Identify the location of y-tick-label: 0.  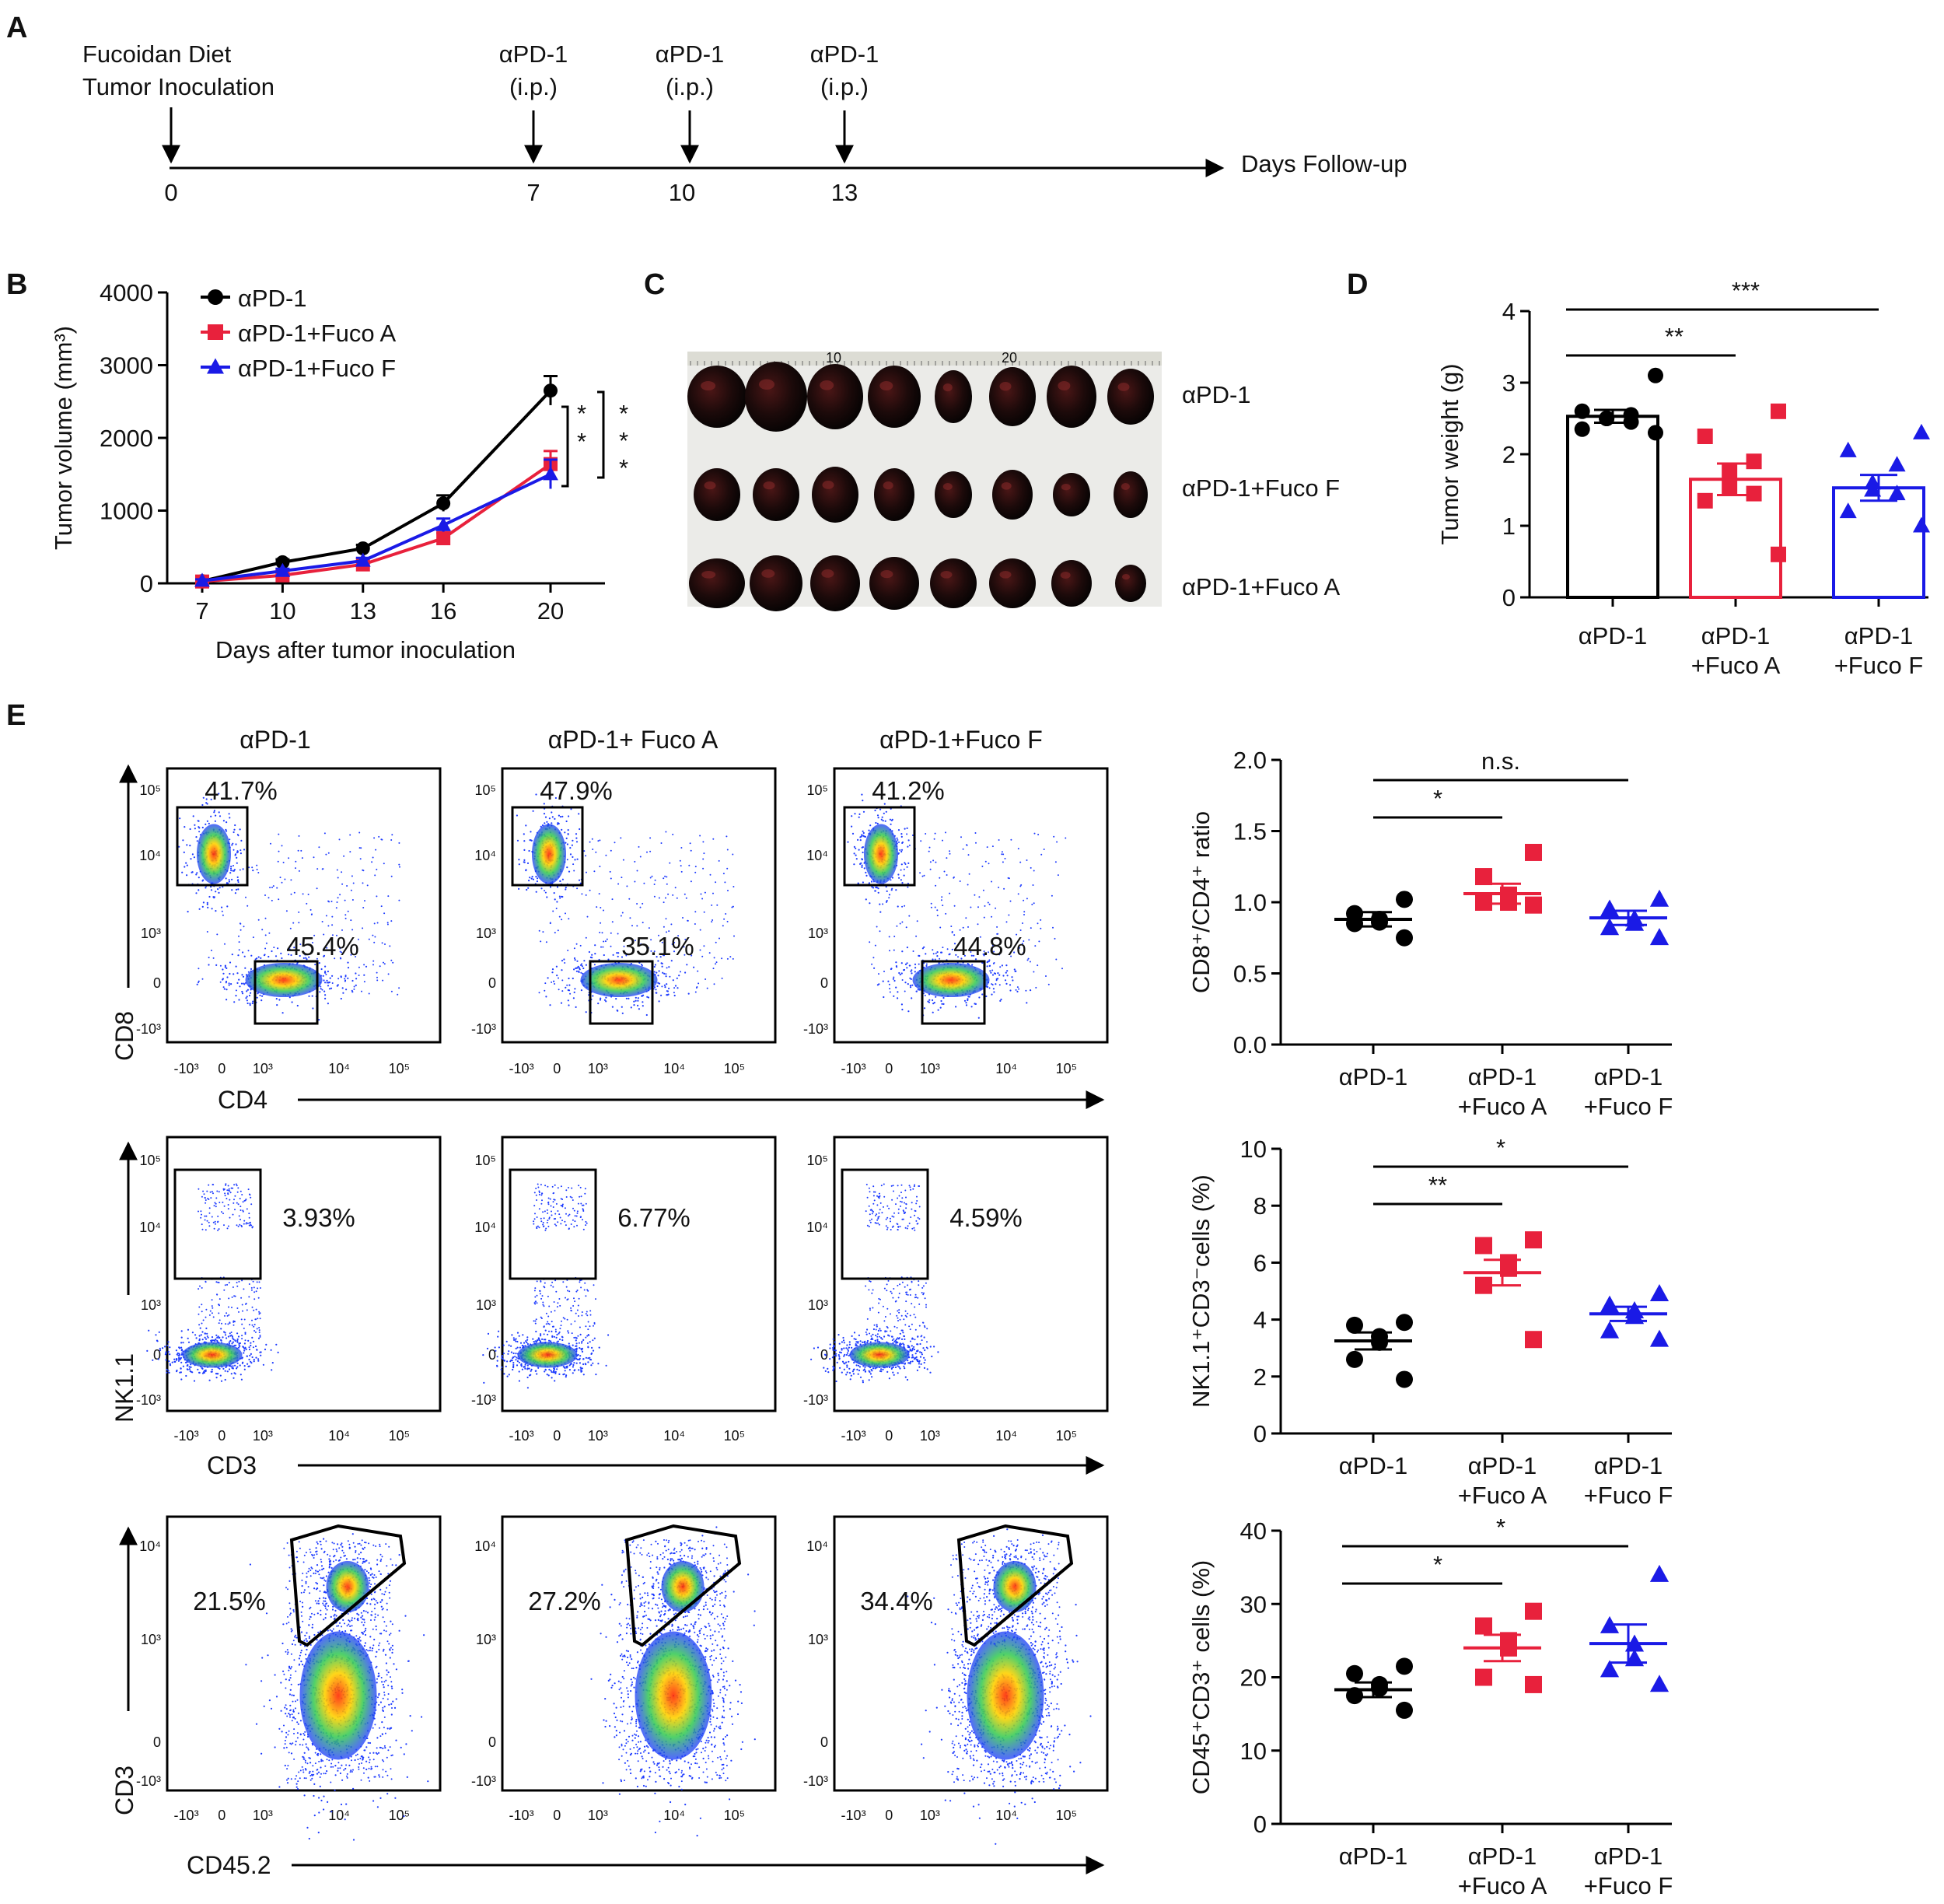
(146, 584).